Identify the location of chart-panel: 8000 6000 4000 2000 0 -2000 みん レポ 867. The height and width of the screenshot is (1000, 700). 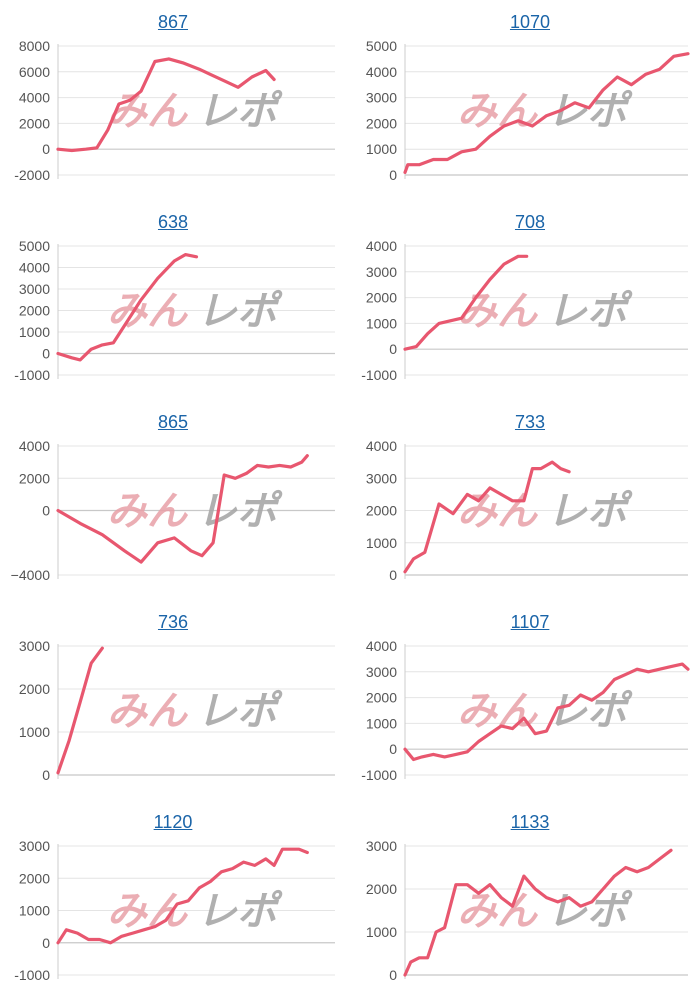
(175, 100).